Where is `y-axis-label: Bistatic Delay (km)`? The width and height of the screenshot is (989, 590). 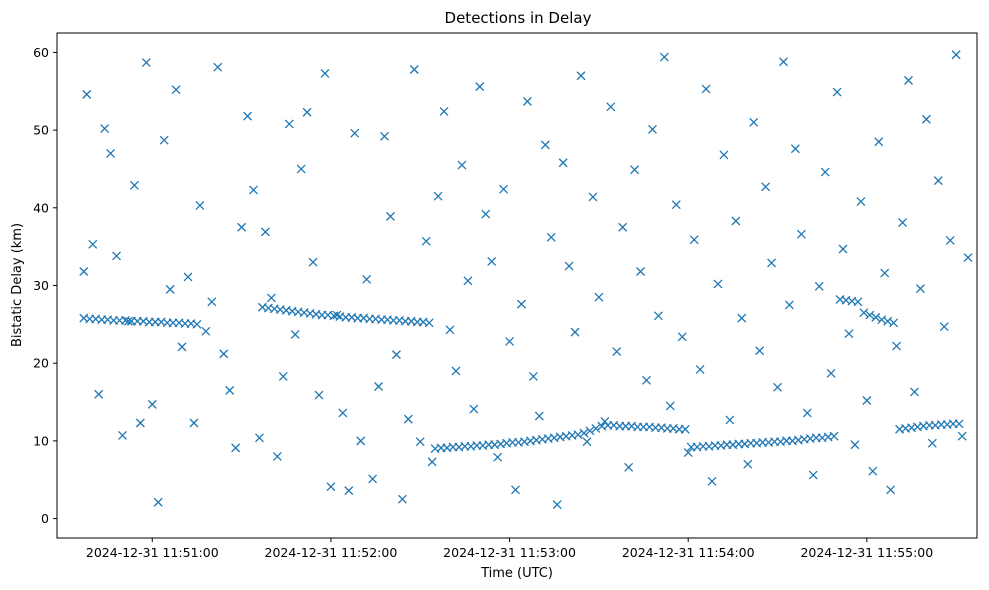
y-axis-label: Bistatic Delay (km) is located at coordinates (17, 285).